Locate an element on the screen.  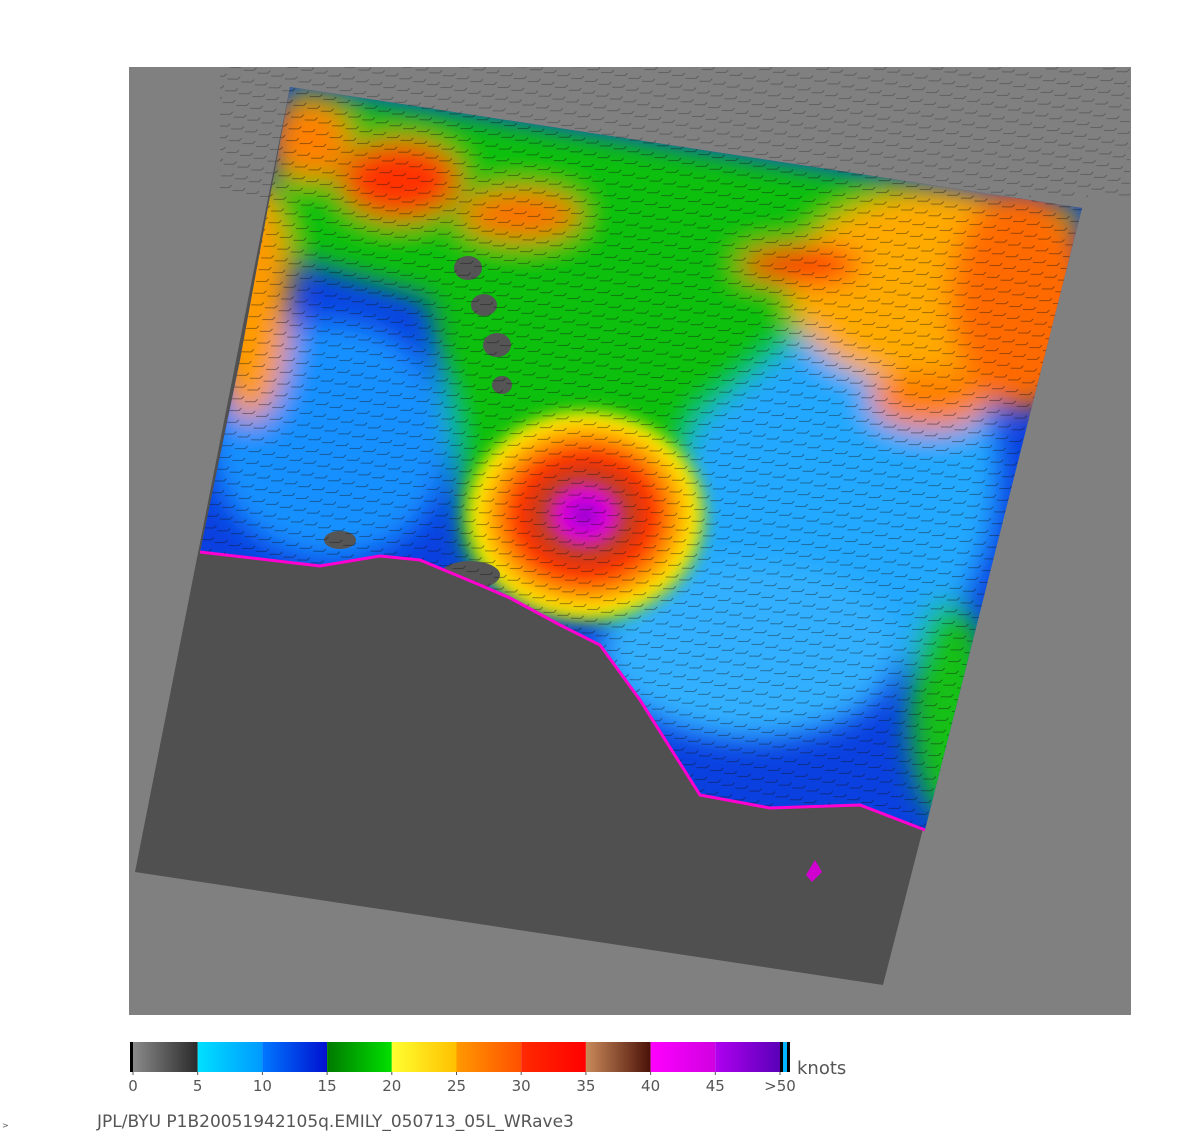
colorbar-unit: knots is located at coordinates (821, 1068).